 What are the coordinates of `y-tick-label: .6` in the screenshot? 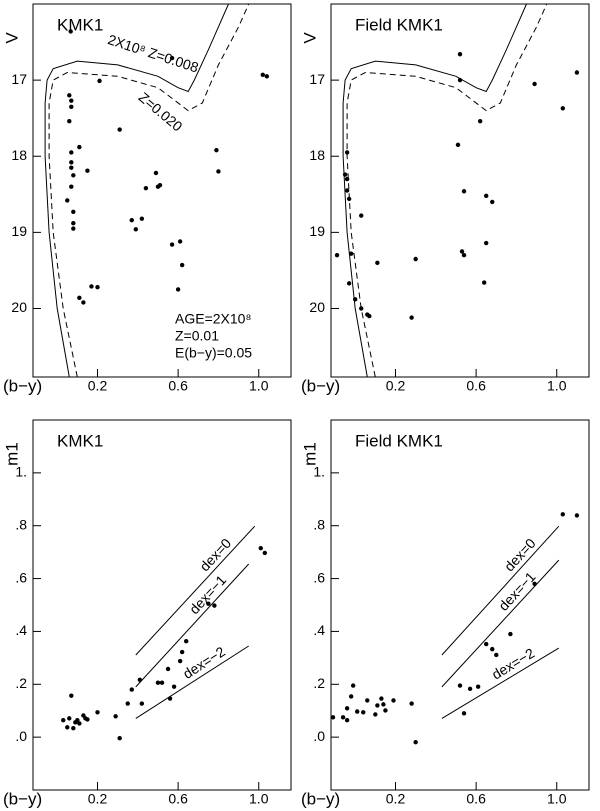 It's located at (21, 577).